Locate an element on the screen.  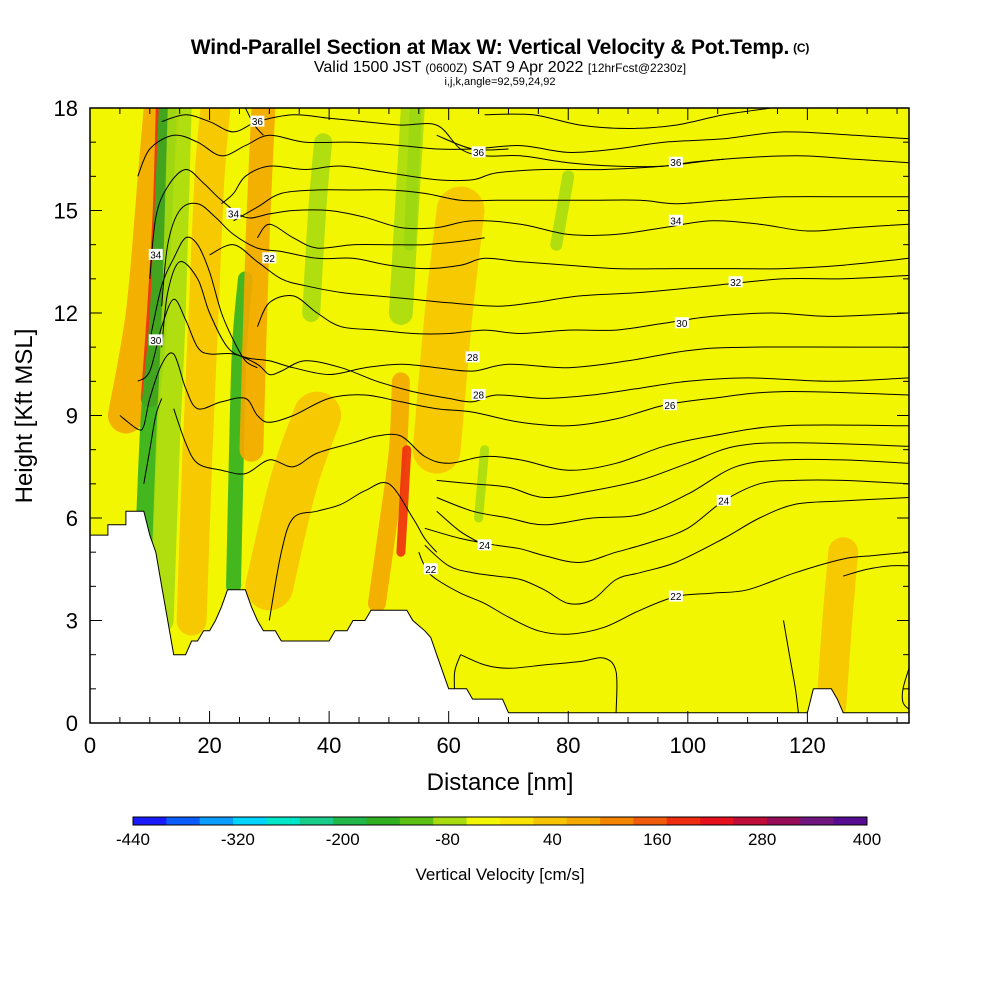
colorbar-tick-label: -320 is located at coordinates (238, 839).